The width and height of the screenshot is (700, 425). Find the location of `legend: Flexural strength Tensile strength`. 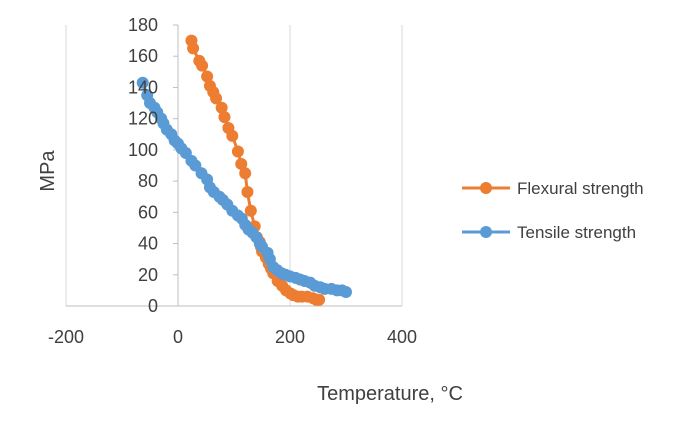

legend: Flexural strength Tensile strength is located at coordinates (553, 210).